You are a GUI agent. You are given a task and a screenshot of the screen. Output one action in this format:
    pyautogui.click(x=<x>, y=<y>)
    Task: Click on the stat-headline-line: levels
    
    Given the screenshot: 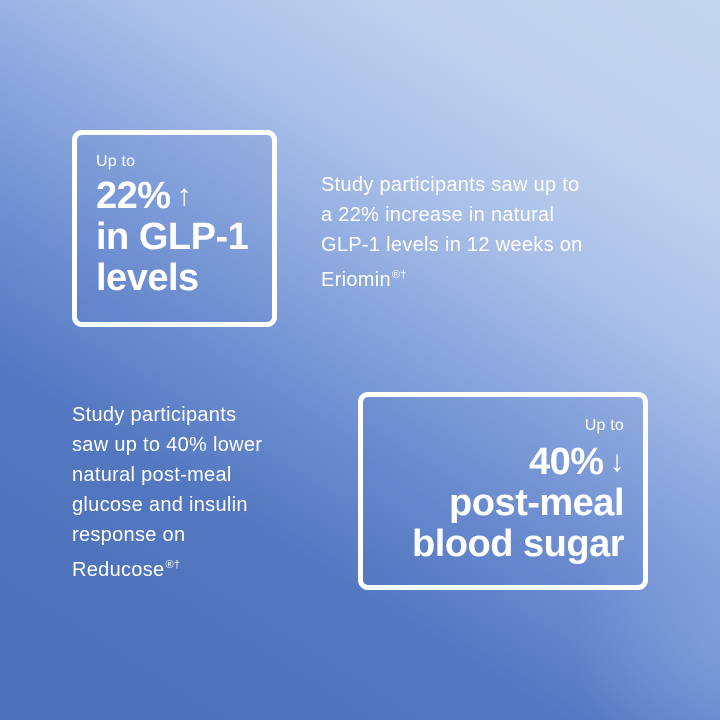 What is the action you would take?
    pyautogui.click(x=147, y=278)
    